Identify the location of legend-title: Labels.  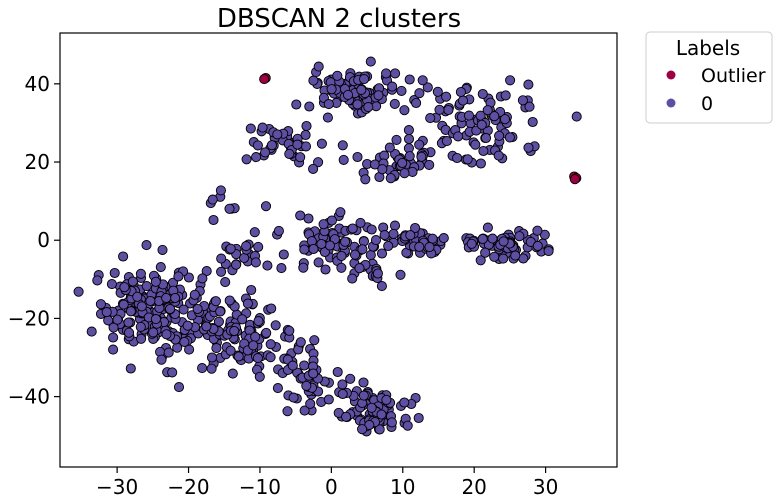
(708, 48).